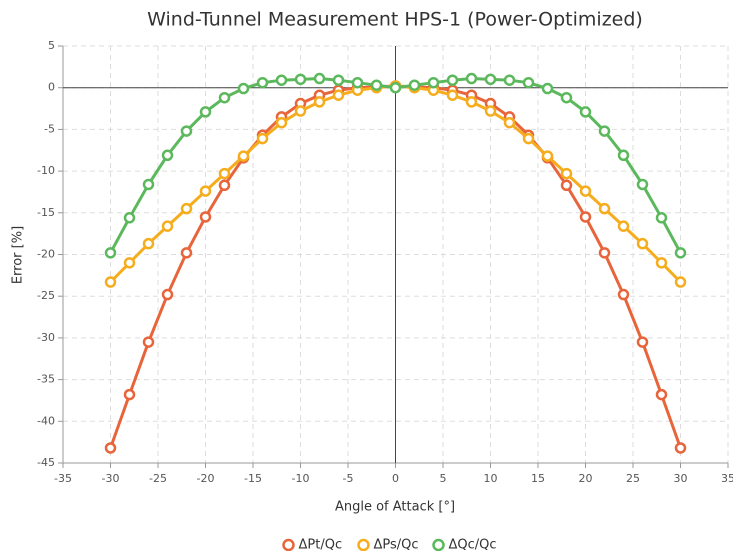 Image resolution: width=733 pixels, height=551 pixels. What do you see at coordinates (46, 337) in the screenshot?
I see `y-tick-label: -30` at bounding box center [46, 337].